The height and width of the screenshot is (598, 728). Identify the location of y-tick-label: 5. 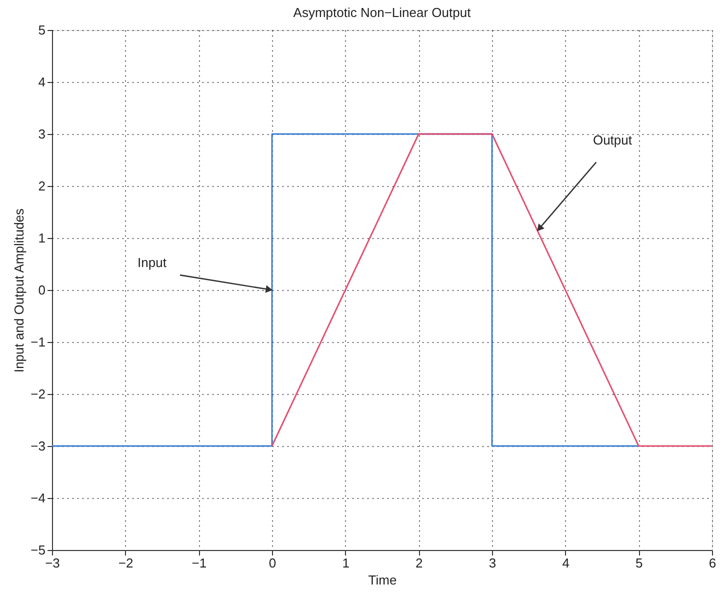
(42, 30).